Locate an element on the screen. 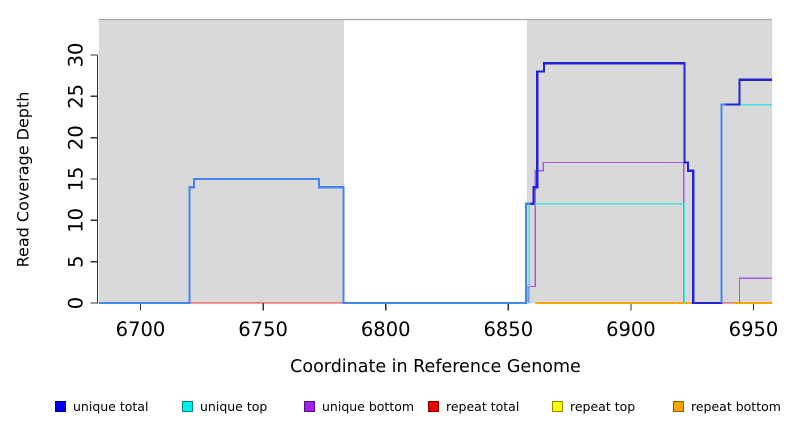  legend-item-repeat-bottom: repeat bottom is located at coordinates (727, 406).